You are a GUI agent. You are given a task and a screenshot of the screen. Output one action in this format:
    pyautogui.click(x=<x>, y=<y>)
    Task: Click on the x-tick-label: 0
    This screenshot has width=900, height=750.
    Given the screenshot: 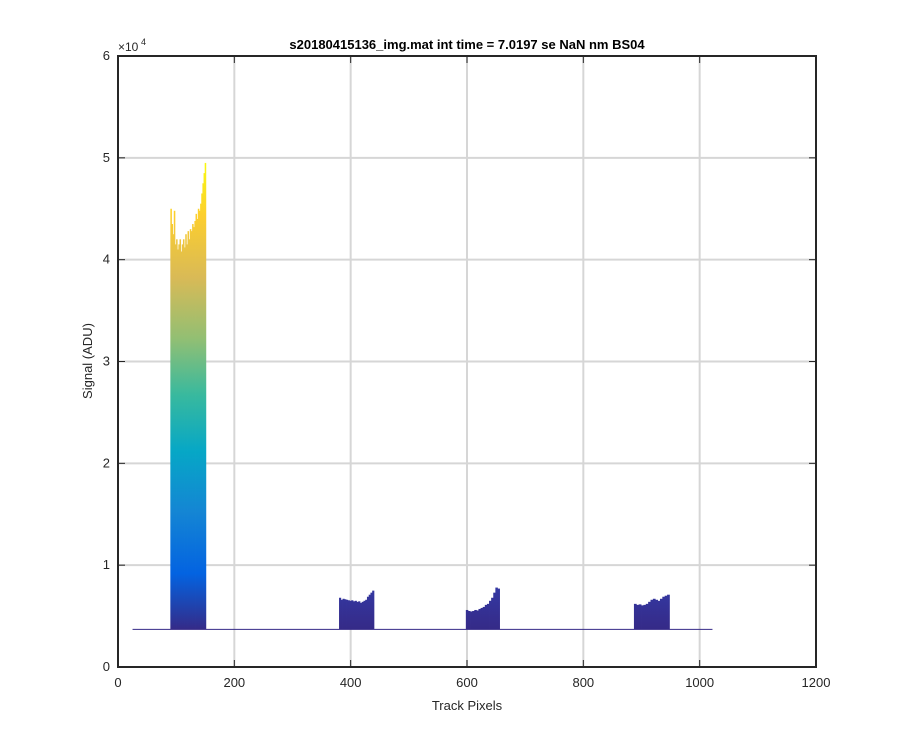 What is the action you would take?
    pyautogui.click(x=117, y=682)
    